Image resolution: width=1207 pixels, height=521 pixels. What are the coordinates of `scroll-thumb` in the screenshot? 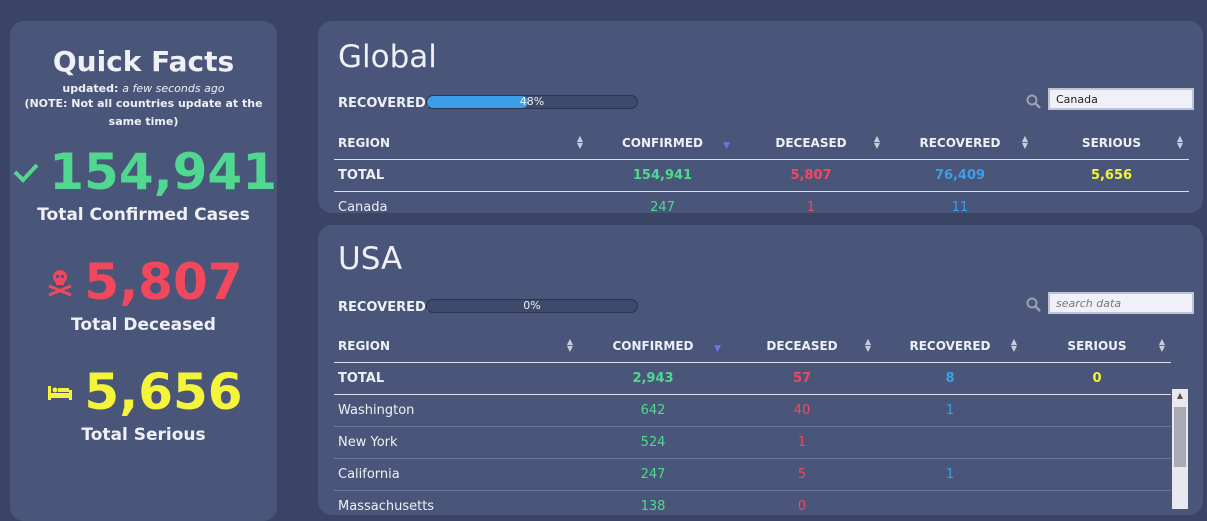 It's located at (1180, 437).